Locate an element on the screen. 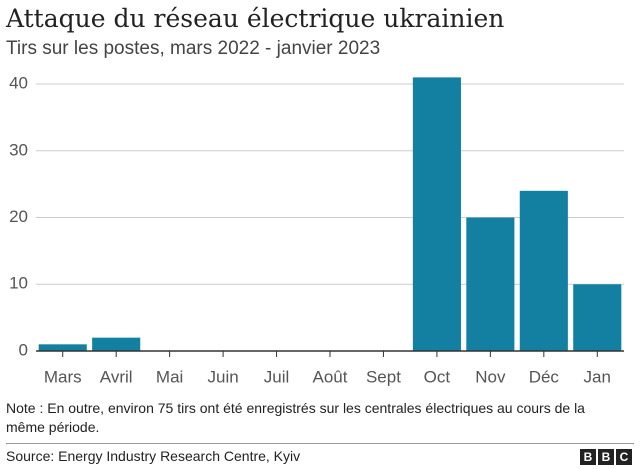  x-tick-label: Sept is located at coordinates (383, 376).